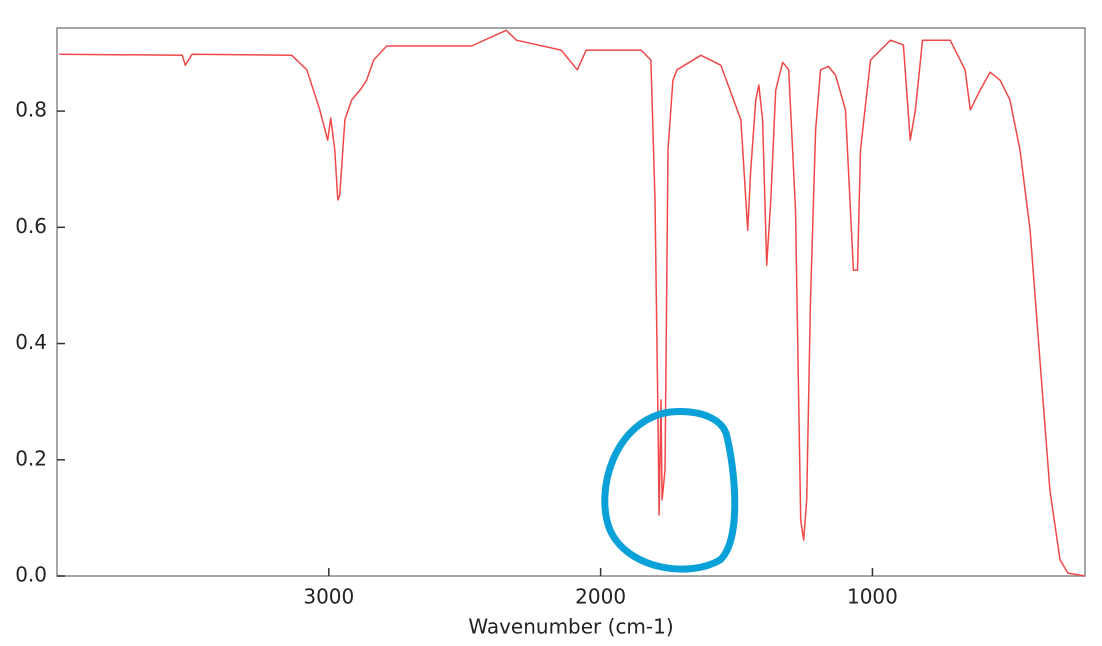  What do you see at coordinates (31, 110) in the screenshot?
I see `y-tick-label: 0.8` at bounding box center [31, 110].